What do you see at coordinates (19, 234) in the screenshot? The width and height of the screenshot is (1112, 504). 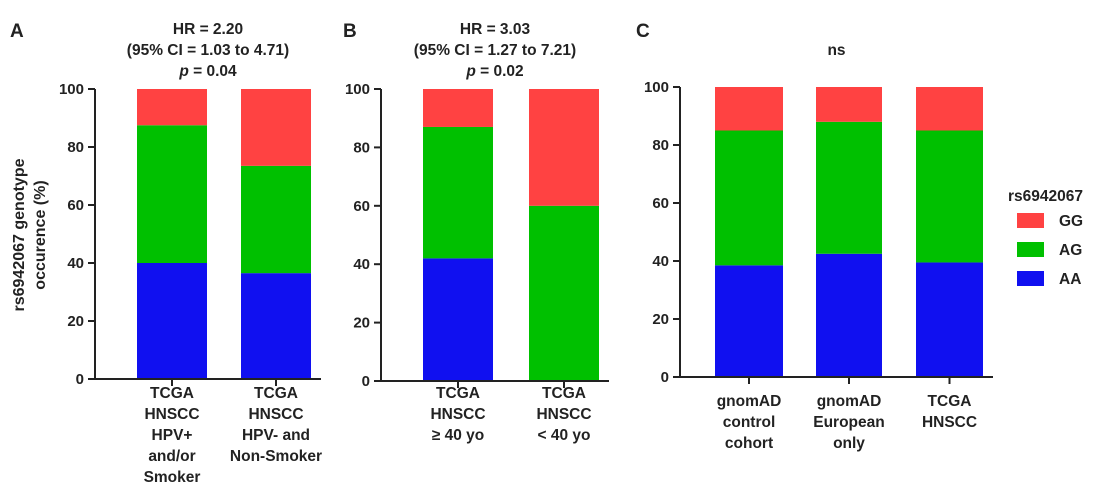 I see `y-axis-title-line: rs6942067 genotype` at bounding box center [19, 234].